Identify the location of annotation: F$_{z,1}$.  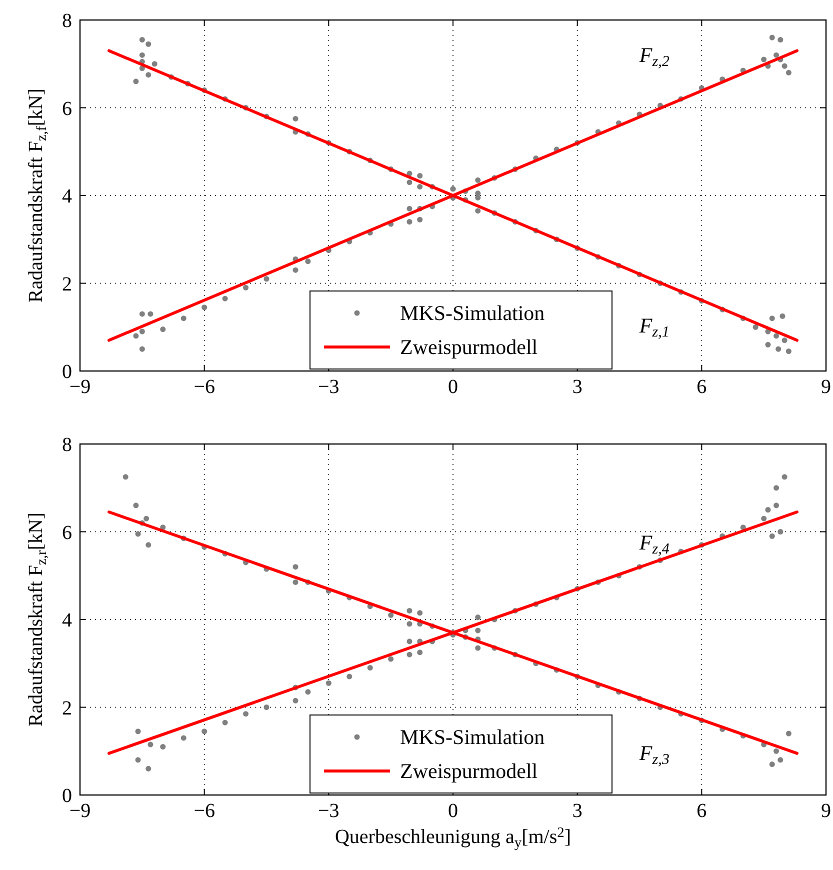
(654, 326).